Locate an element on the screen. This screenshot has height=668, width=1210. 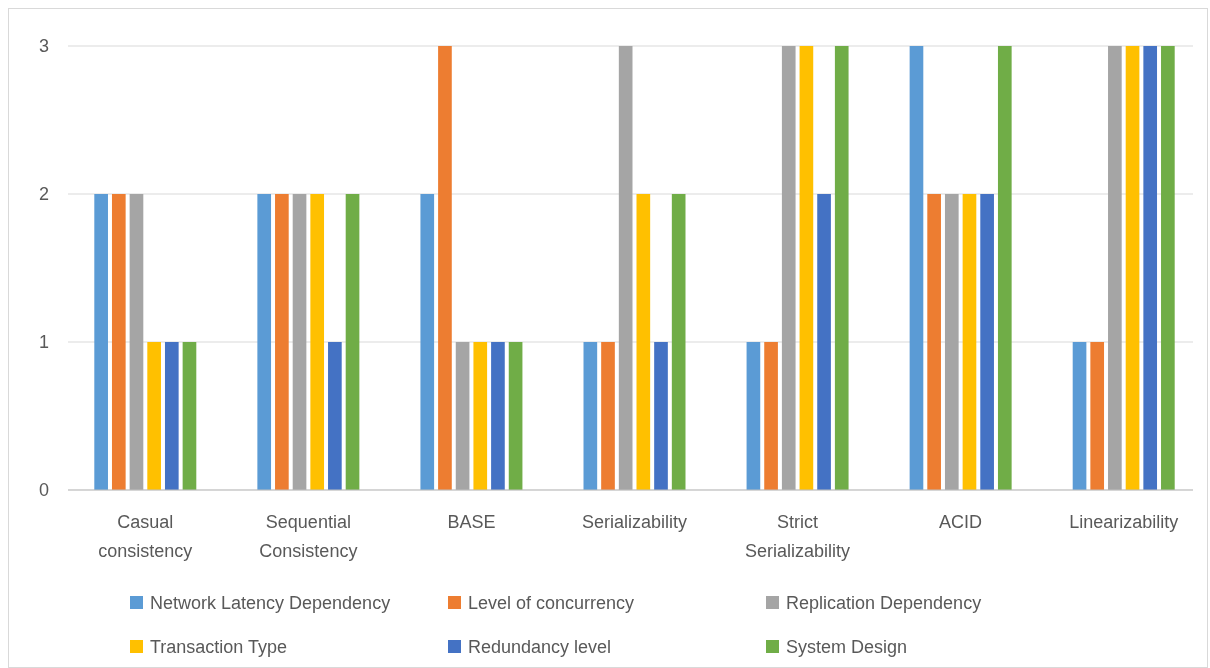
legend-label: Redundancy level is located at coordinates (540, 647).